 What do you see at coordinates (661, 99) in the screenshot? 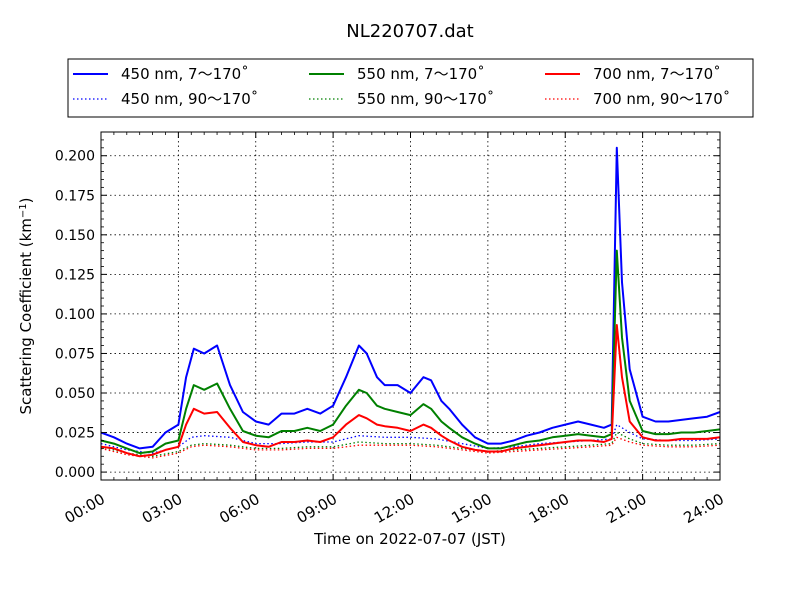
I see `legend-label: 700 nm, 90～170˚` at bounding box center [661, 99].